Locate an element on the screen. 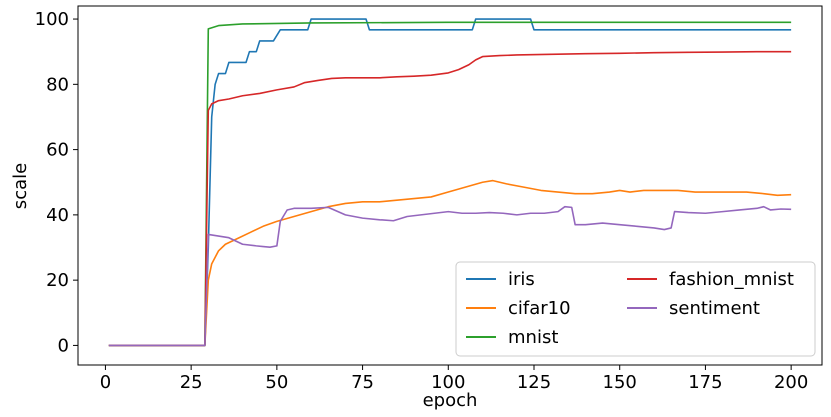 This screenshot has width=831, height=417. y-tick-label: 80 is located at coordinates (57, 84).